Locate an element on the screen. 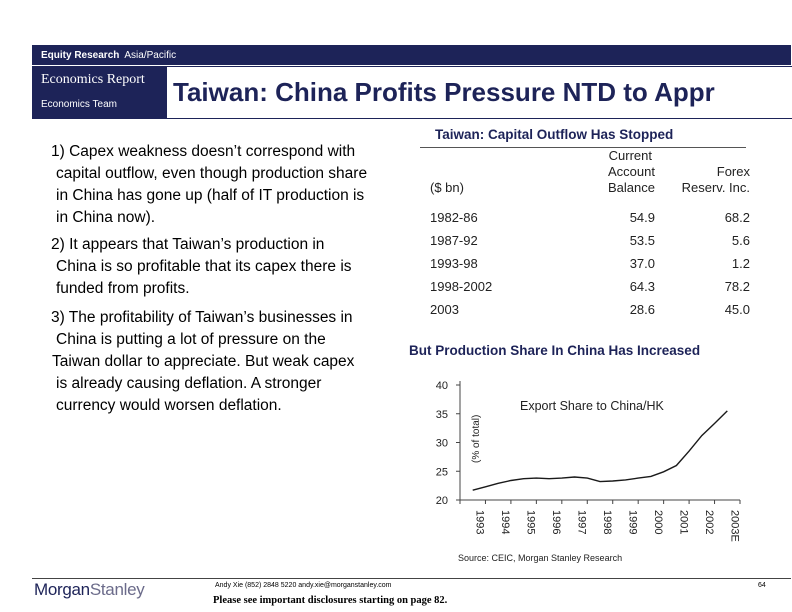  y-tick-label: 40 is located at coordinates (442, 386).